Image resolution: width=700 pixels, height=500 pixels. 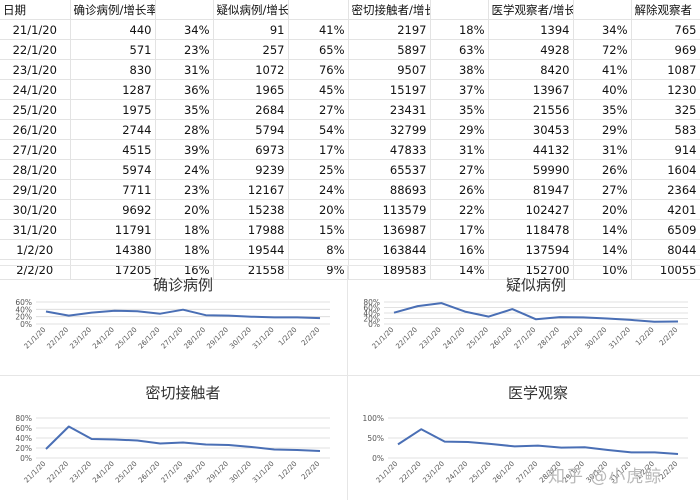 I want to click on table-cell: 39%, so click(x=184, y=149).